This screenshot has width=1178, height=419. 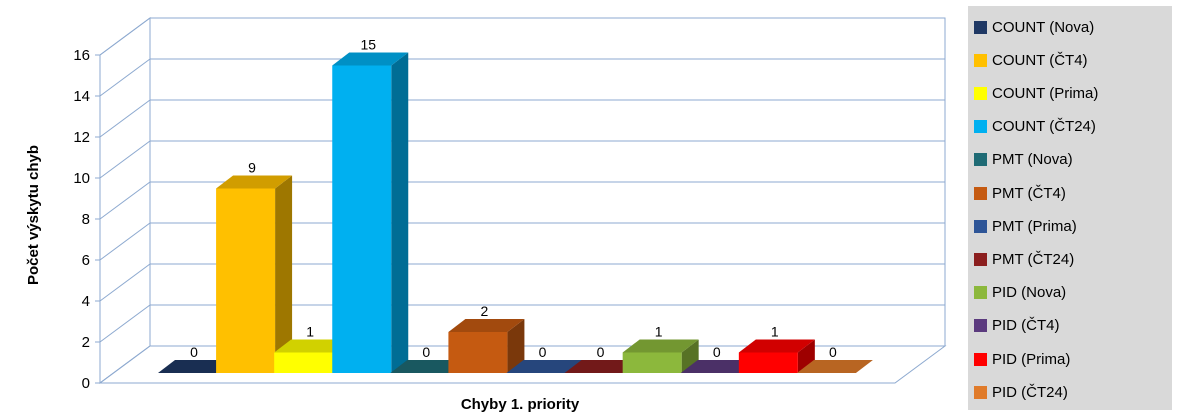 I want to click on y-tick-label: 4, so click(x=86, y=301).